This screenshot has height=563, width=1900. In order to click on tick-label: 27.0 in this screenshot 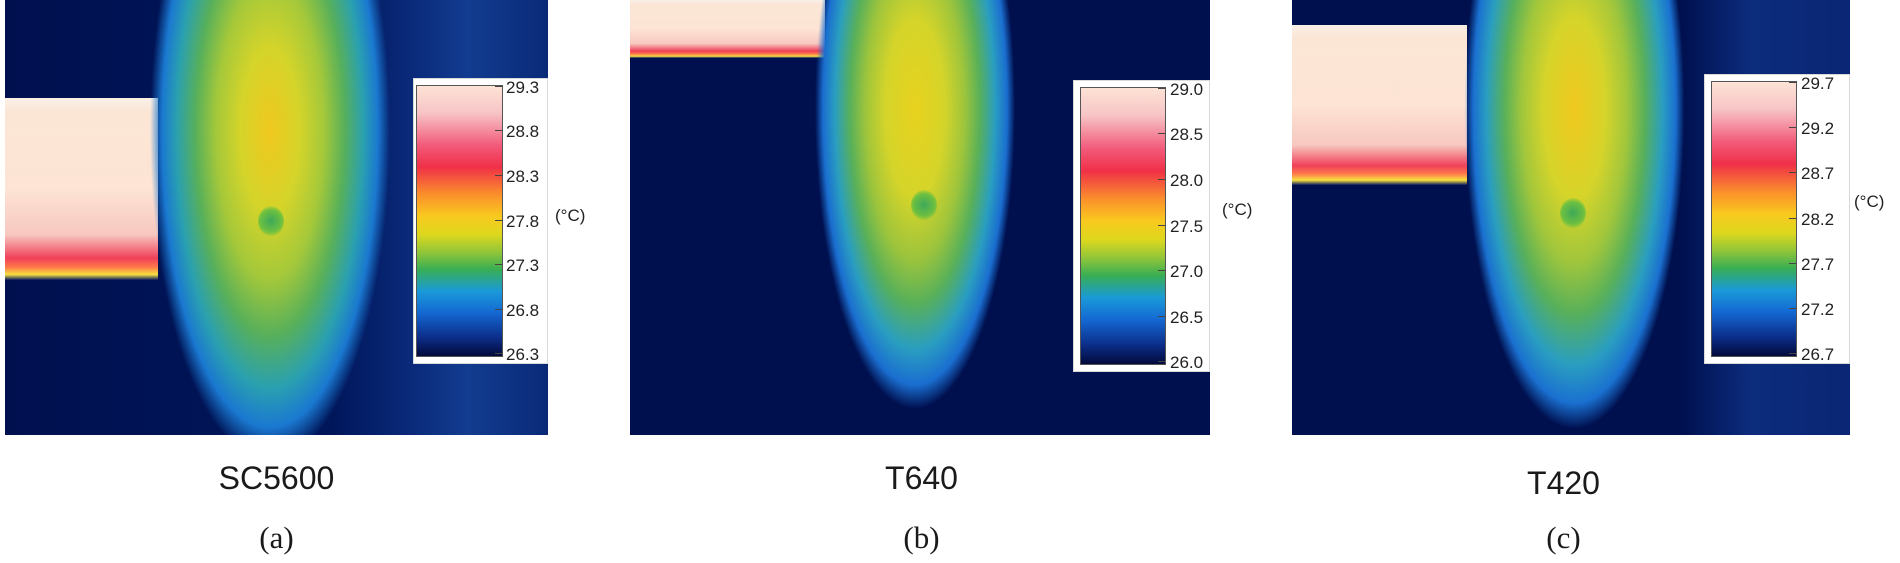, I will do `click(1187, 271)`.